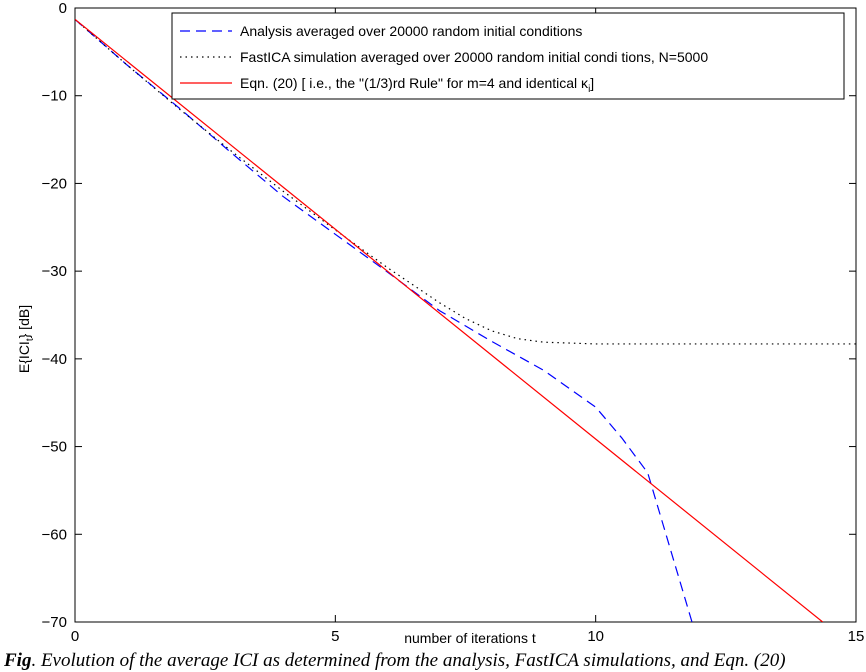 This screenshot has height=672, width=866. What do you see at coordinates (54, 183) in the screenshot?
I see `y-tick-label: −20` at bounding box center [54, 183].